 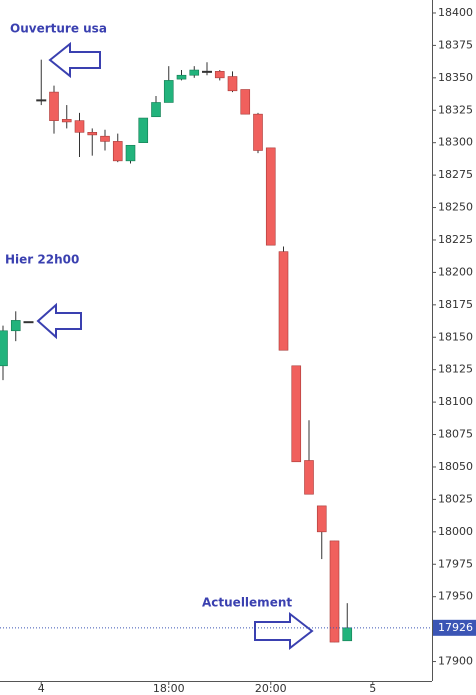 What do you see at coordinates (455, 466) in the screenshot?
I see `y-tick-label: 18050` at bounding box center [455, 466].